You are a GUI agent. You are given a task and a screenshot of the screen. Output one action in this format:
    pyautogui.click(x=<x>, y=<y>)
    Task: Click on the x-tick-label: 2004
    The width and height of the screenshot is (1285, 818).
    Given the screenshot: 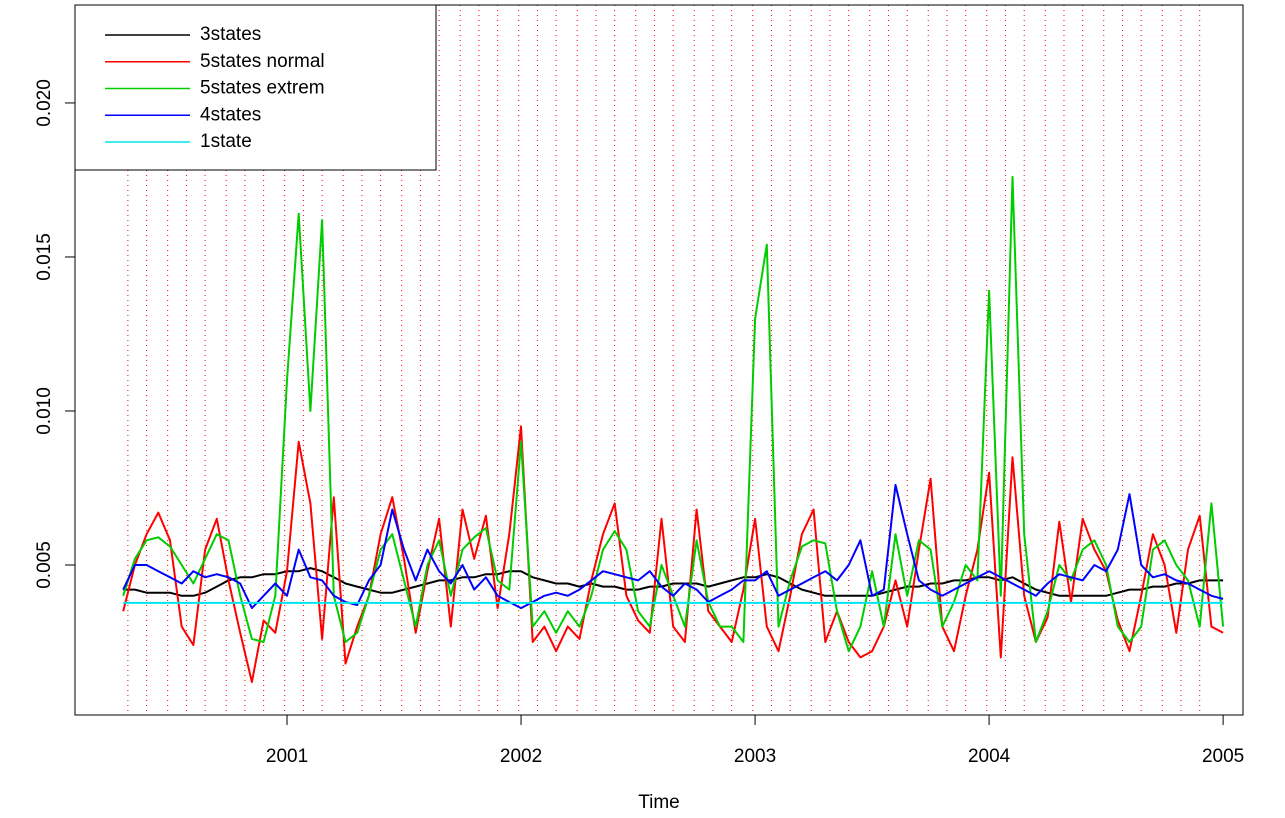 What is the action you would take?
    pyautogui.click(x=989, y=756)
    